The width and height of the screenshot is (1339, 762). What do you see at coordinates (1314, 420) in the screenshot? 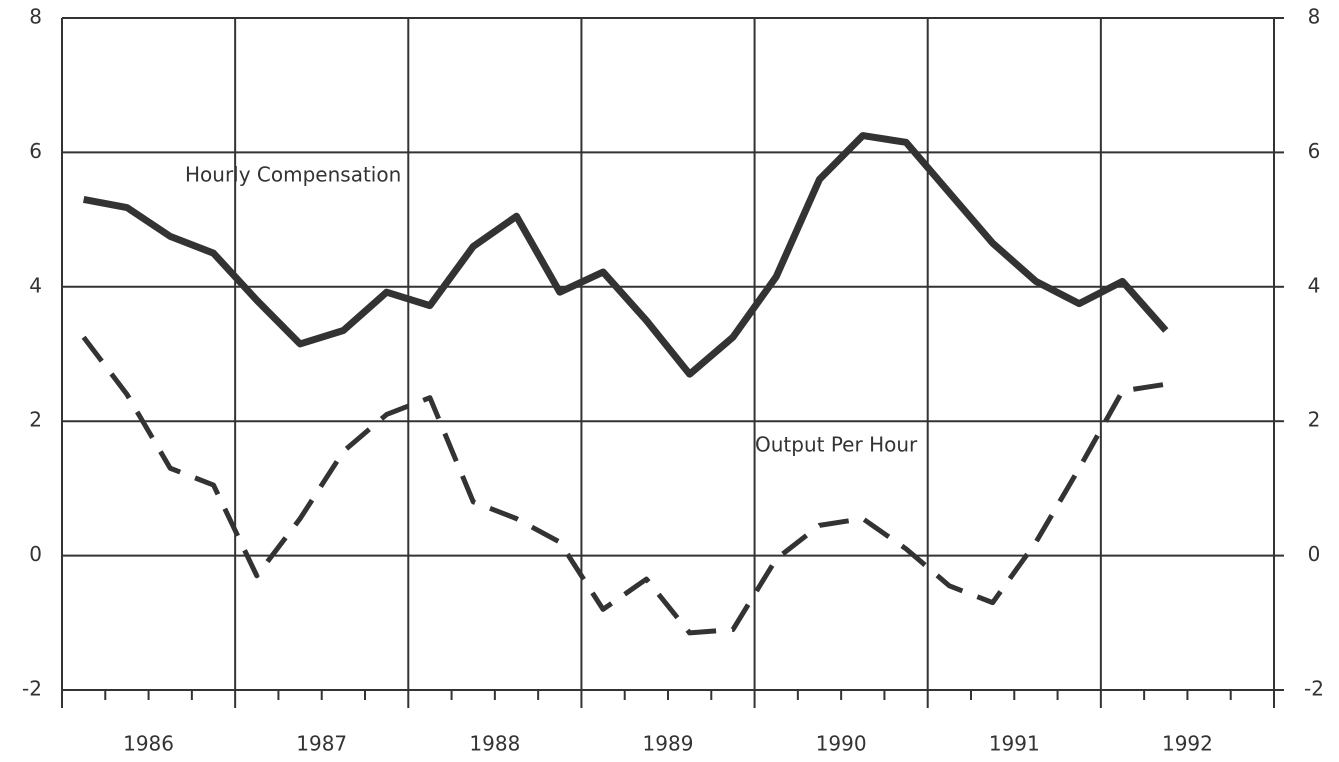
I see `y2-tick-label: 2` at bounding box center [1314, 420].